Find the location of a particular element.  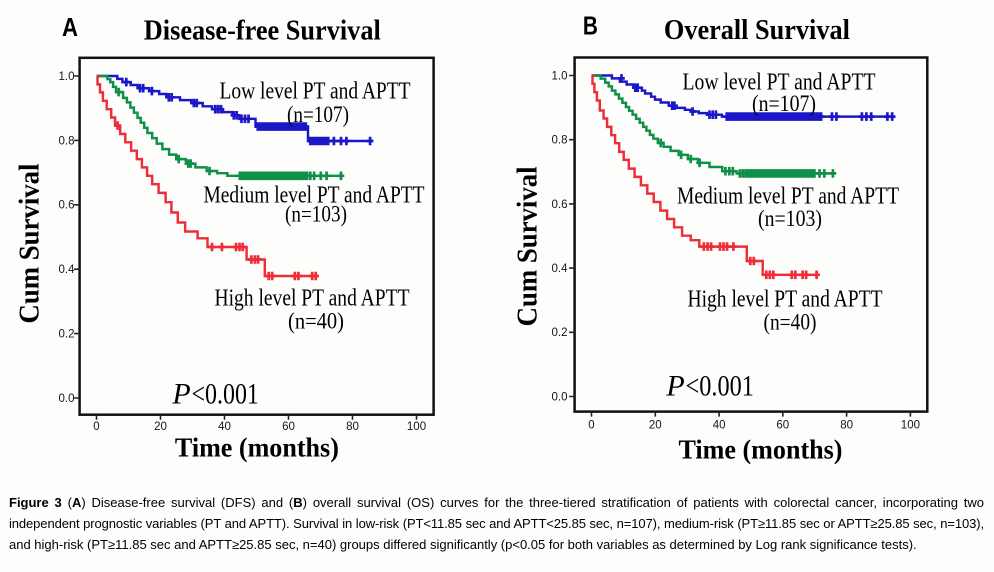

svg-text: A is located at coordinates (70, 27).